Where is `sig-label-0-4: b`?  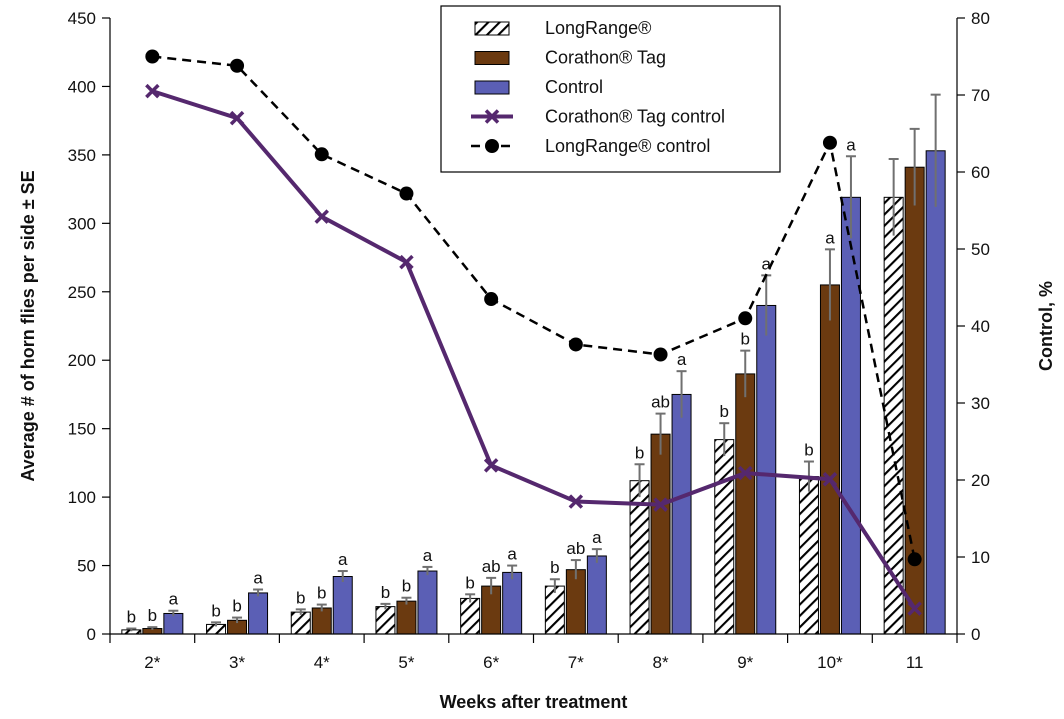 sig-label-0-4: b is located at coordinates (469, 582).